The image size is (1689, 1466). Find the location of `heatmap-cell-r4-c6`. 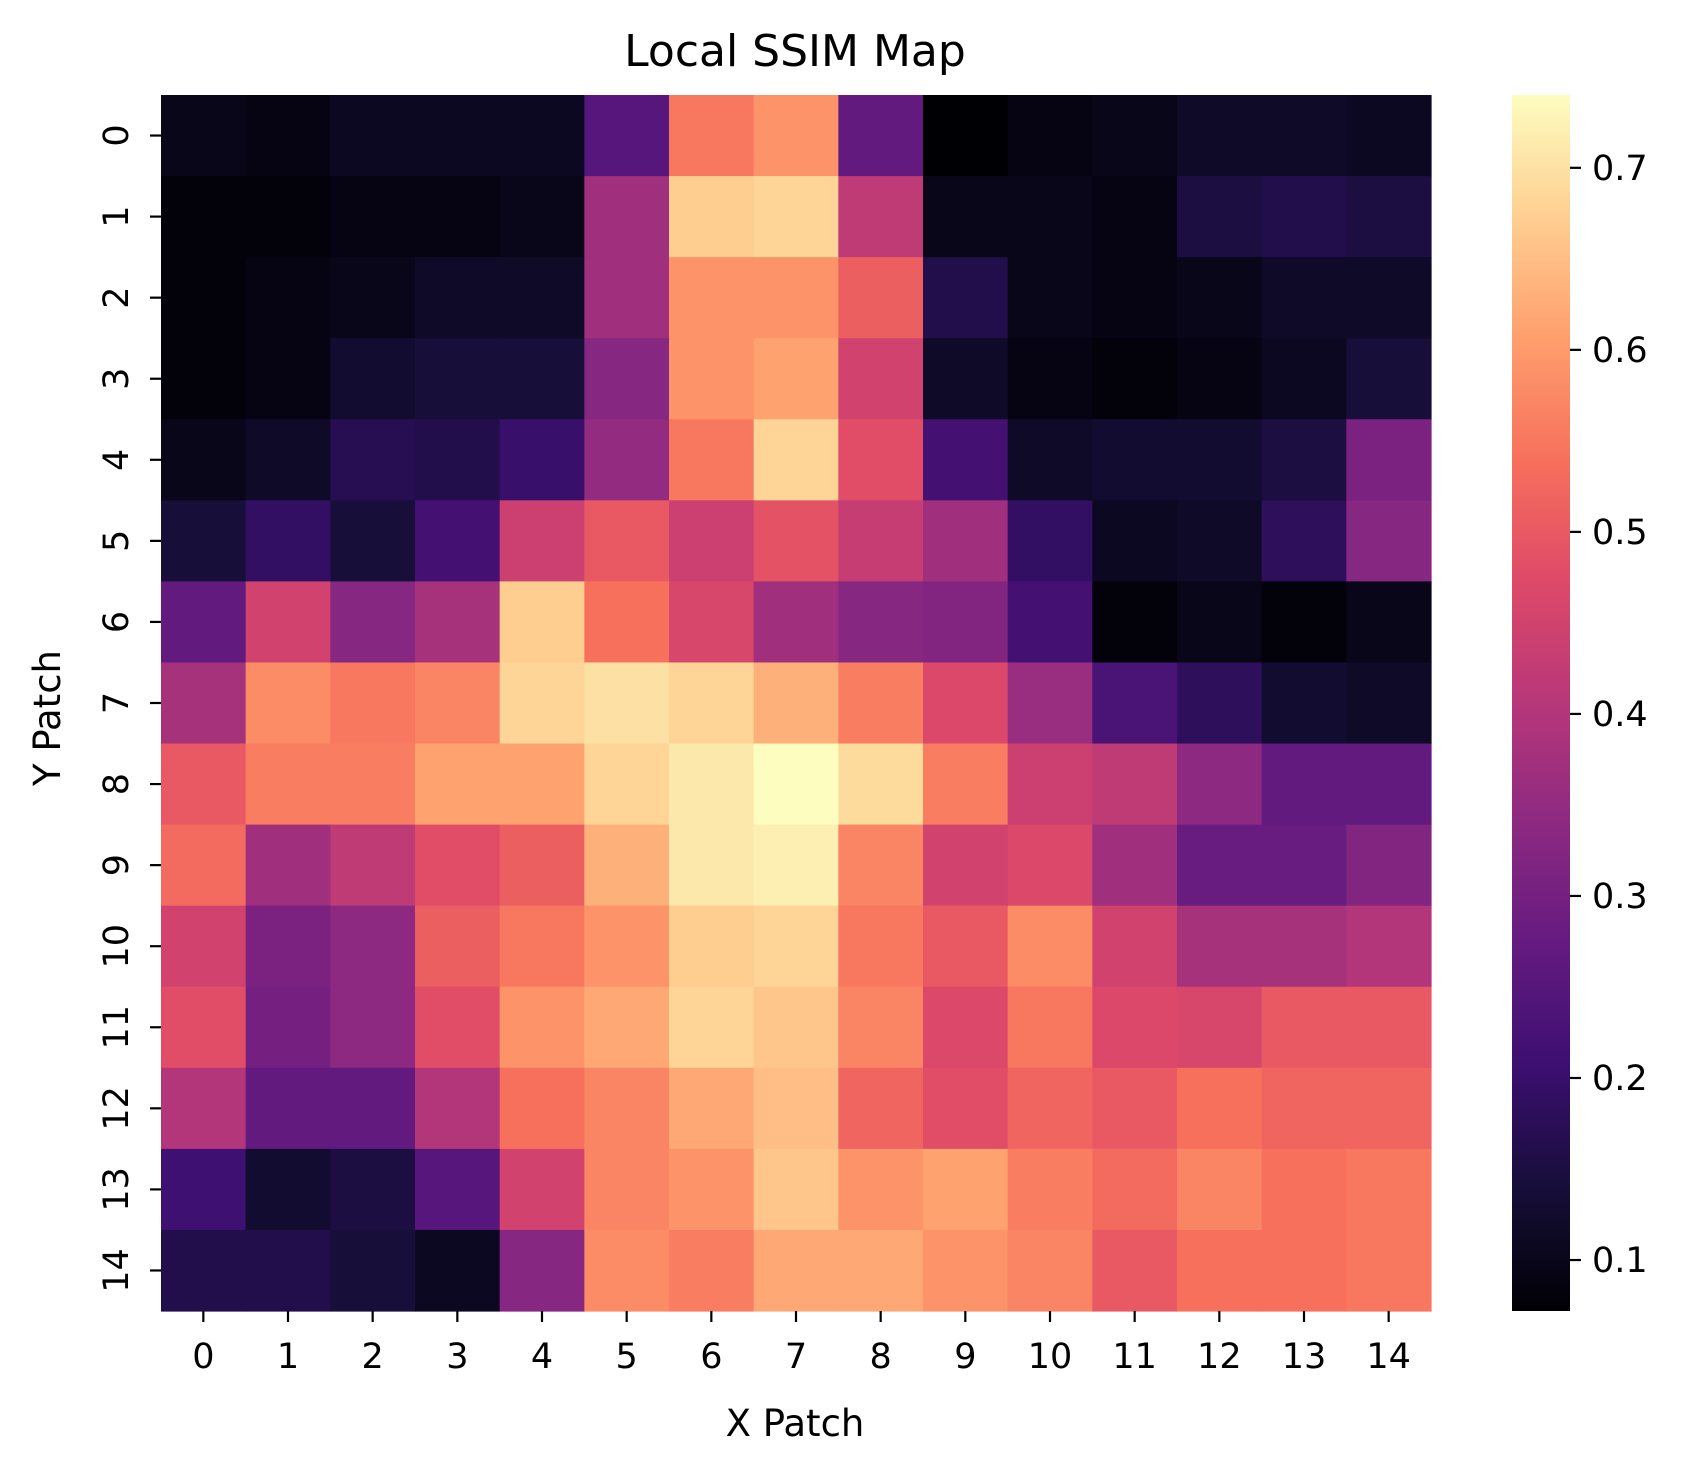

heatmap-cell-r4-c6 is located at coordinates (712, 460).